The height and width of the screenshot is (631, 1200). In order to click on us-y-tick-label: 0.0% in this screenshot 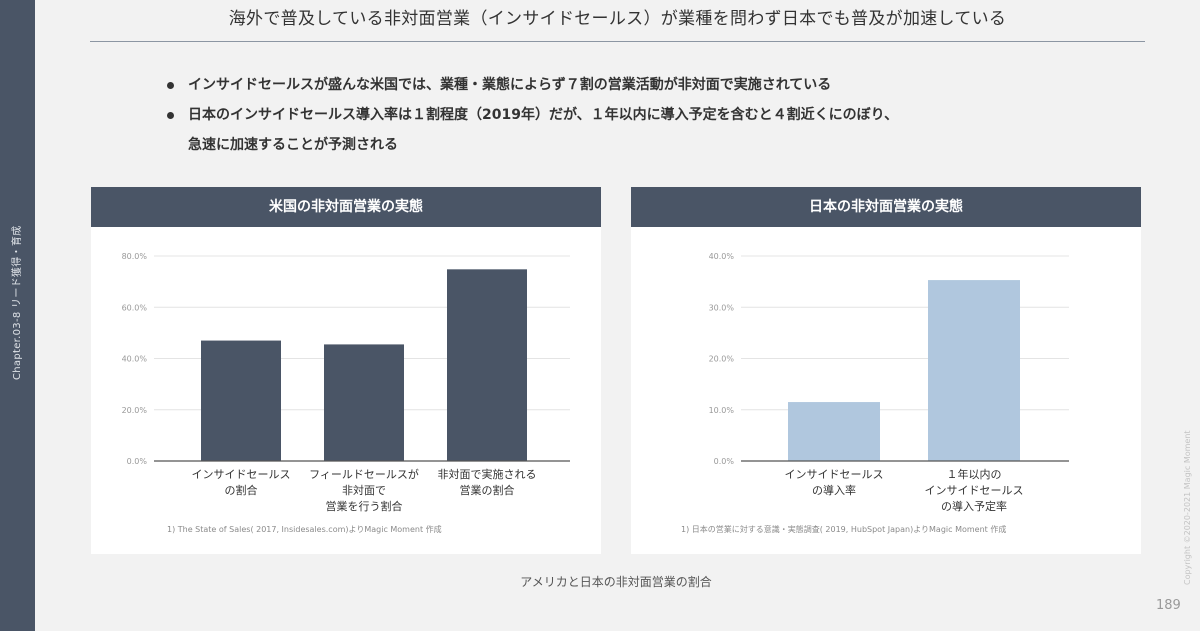, I will do `click(137, 461)`.